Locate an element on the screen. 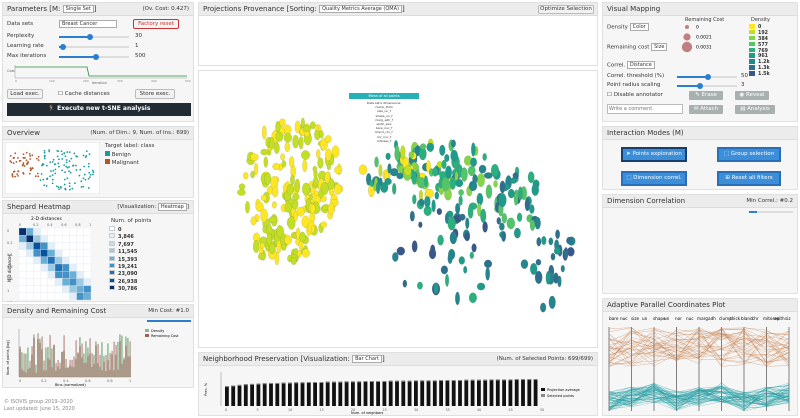 This screenshot has width=800, height=418. min-correl-slider is located at coordinates (771, 212).